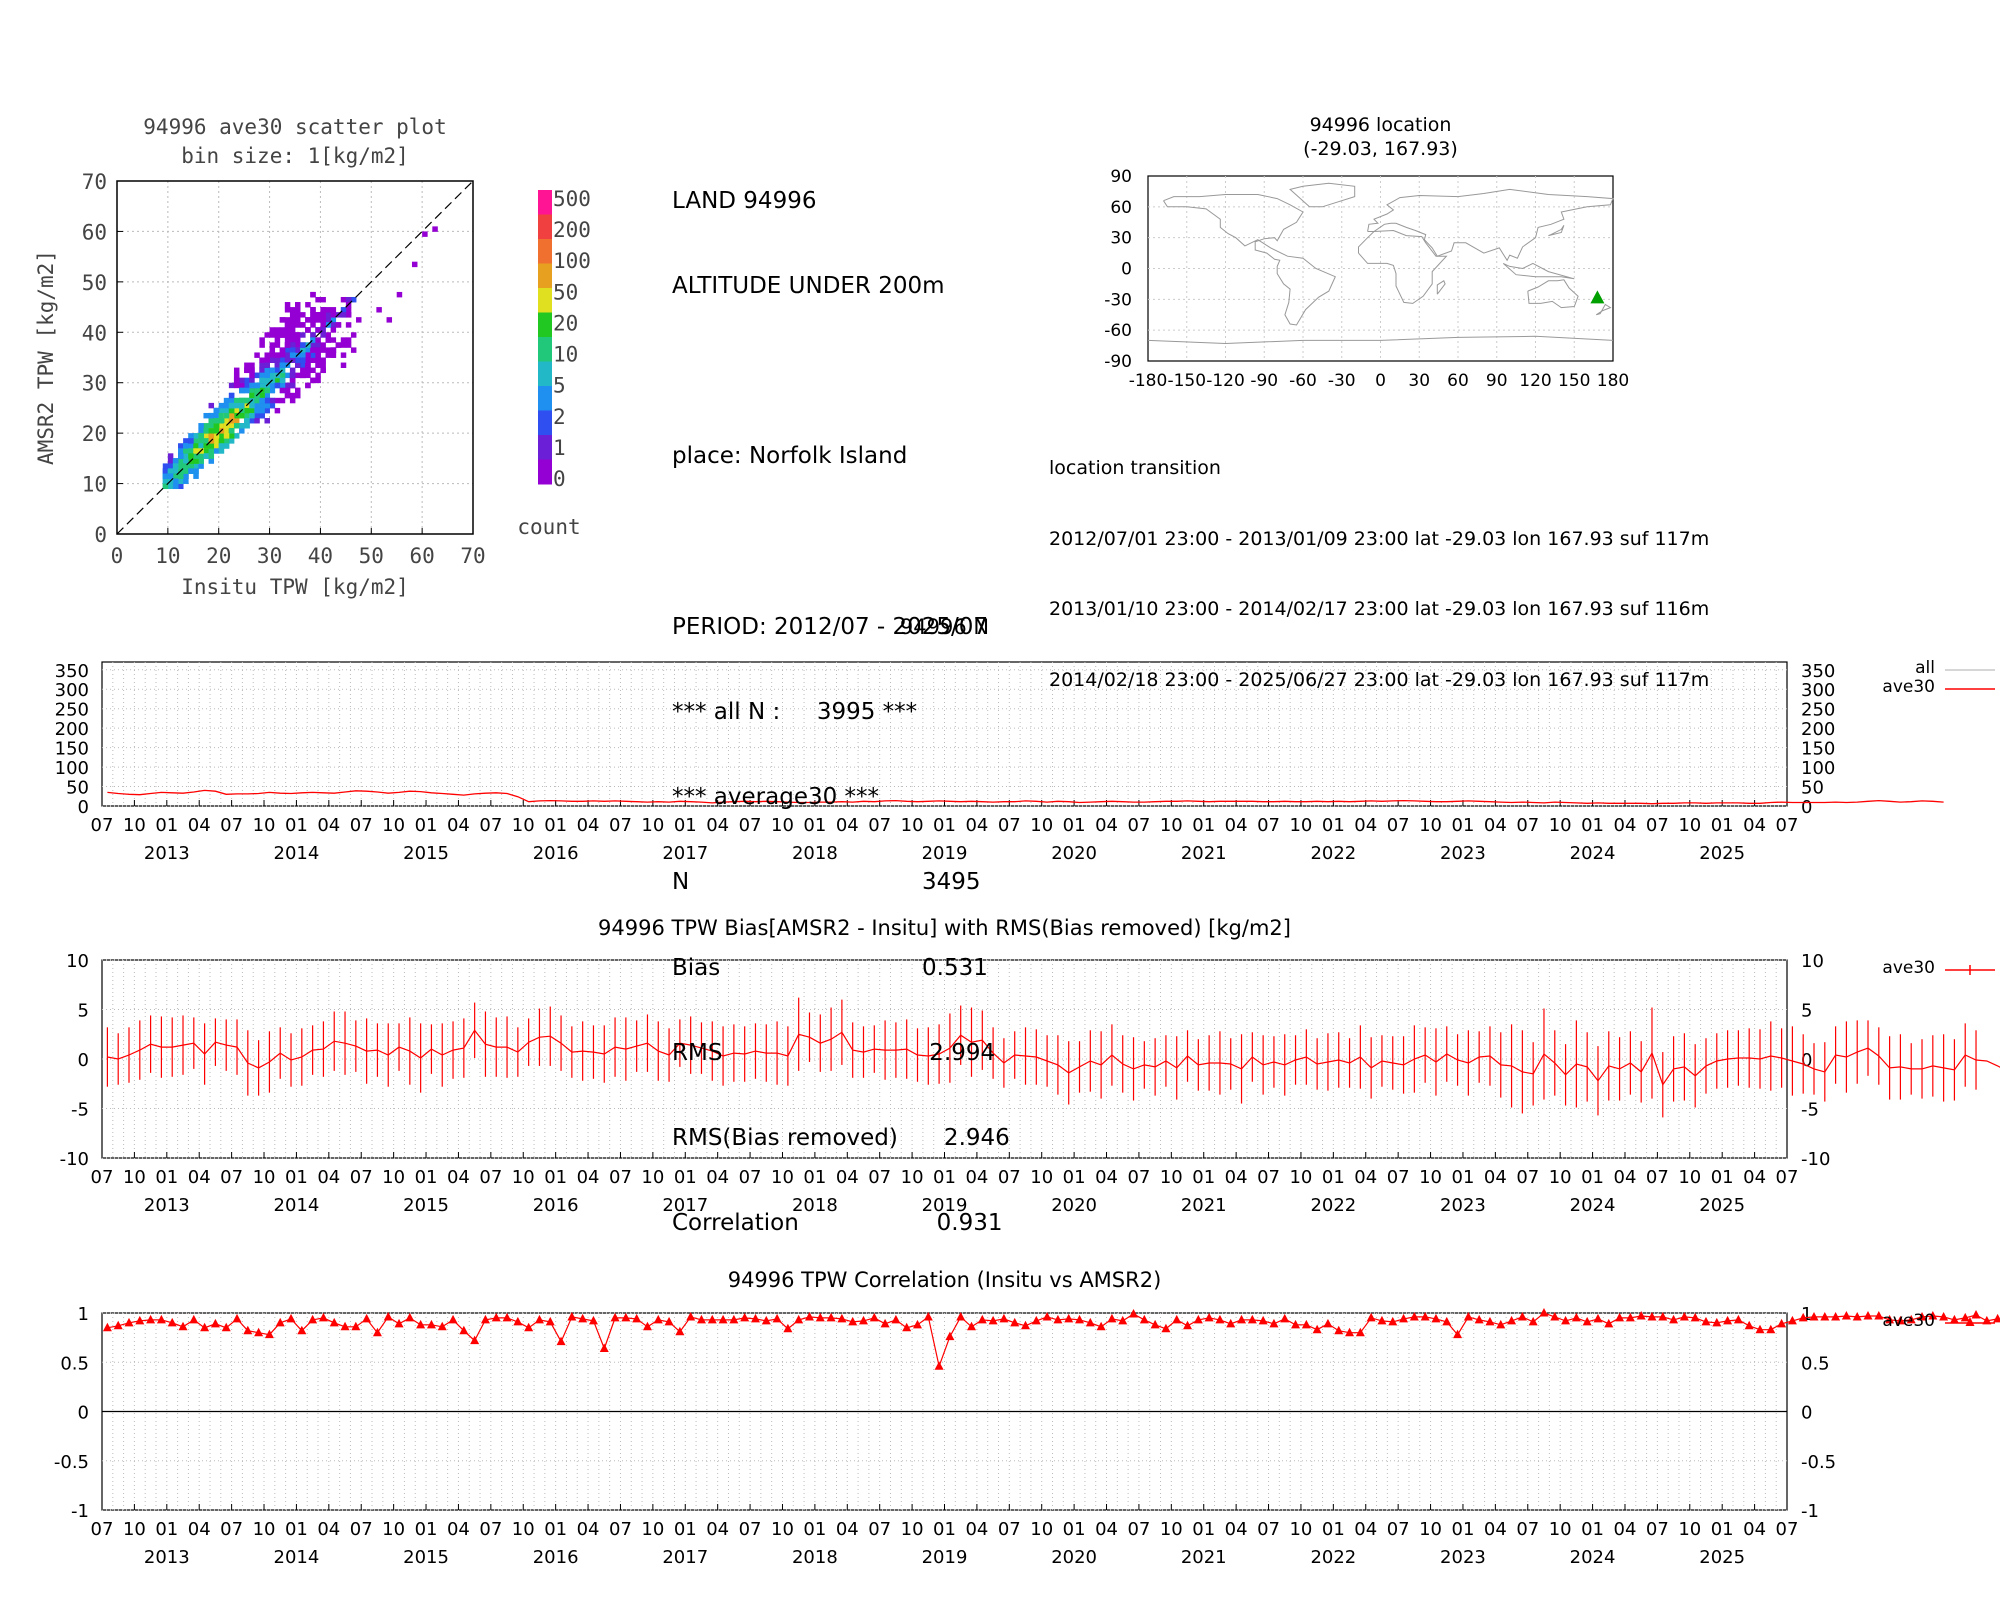 This screenshot has height=1600, width=2000. What do you see at coordinates (559, 417) in the screenshot?
I see `colorbar-label: 2` at bounding box center [559, 417].